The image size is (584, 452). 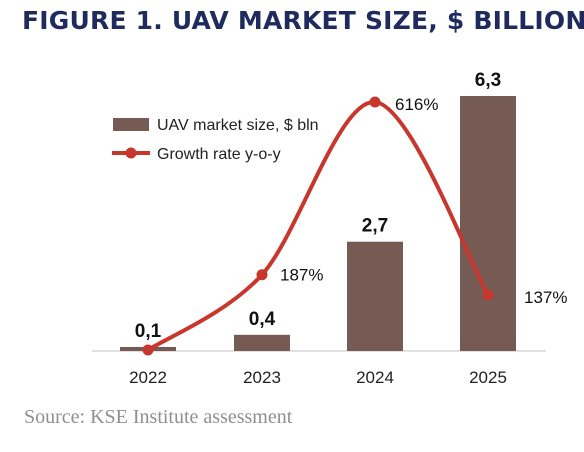 I want to click on source-note: Source: KSE Institute assessment, so click(x=158, y=417).